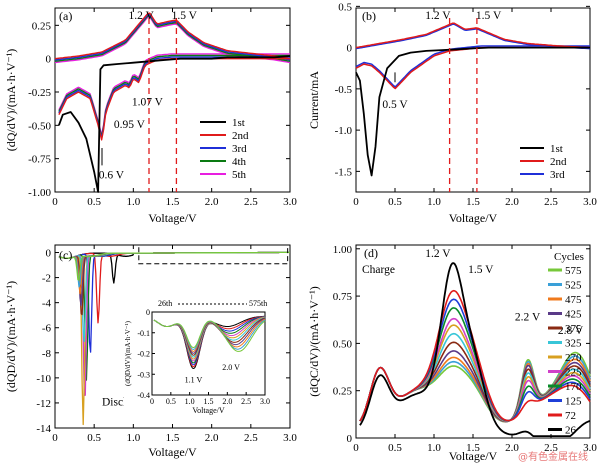  What do you see at coordinates (47, 329) in the screenshot?
I see `y-tick-label: -6` at bounding box center [47, 329].